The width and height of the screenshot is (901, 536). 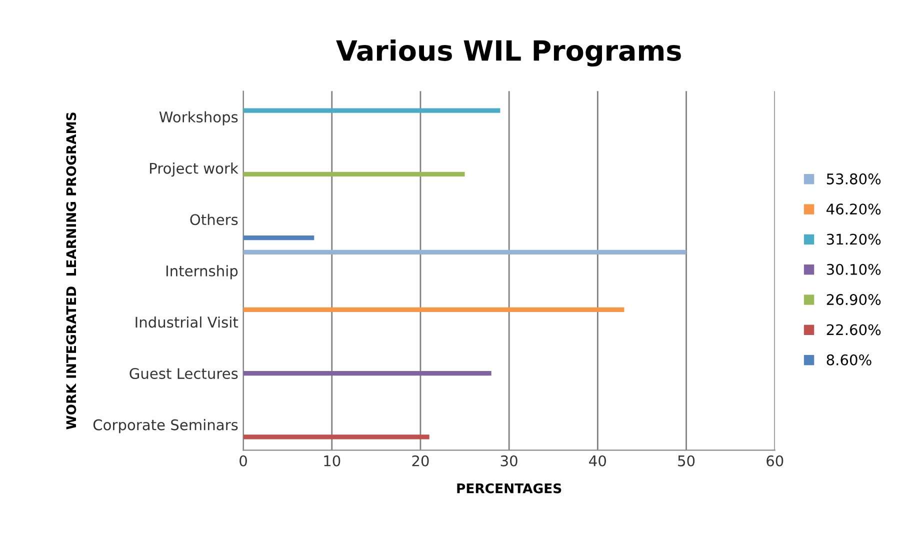 I want to click on y-tick-label: Industrial Visit, so click(x=187, y=322).